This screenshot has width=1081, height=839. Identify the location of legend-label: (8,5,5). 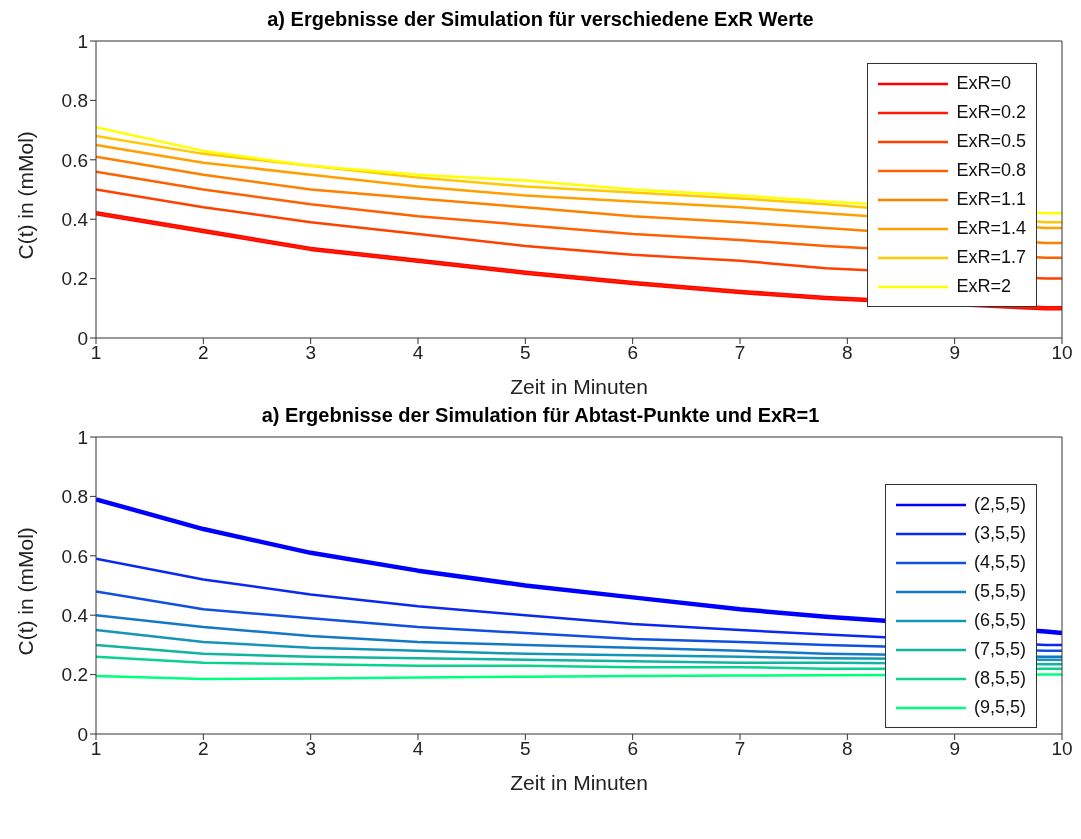
(999, 678).